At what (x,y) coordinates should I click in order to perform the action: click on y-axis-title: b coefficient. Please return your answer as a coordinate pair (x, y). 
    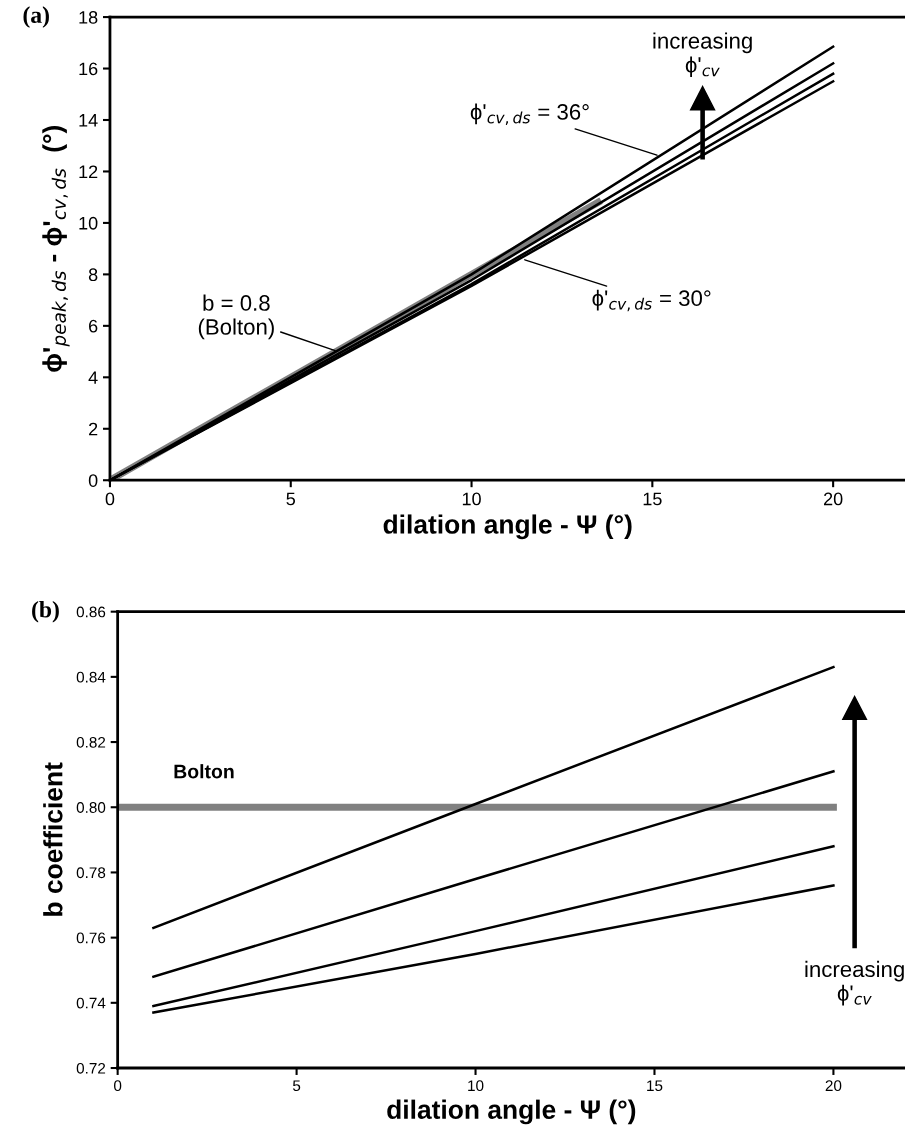
    Looking at the image, I should click on (53, 839).